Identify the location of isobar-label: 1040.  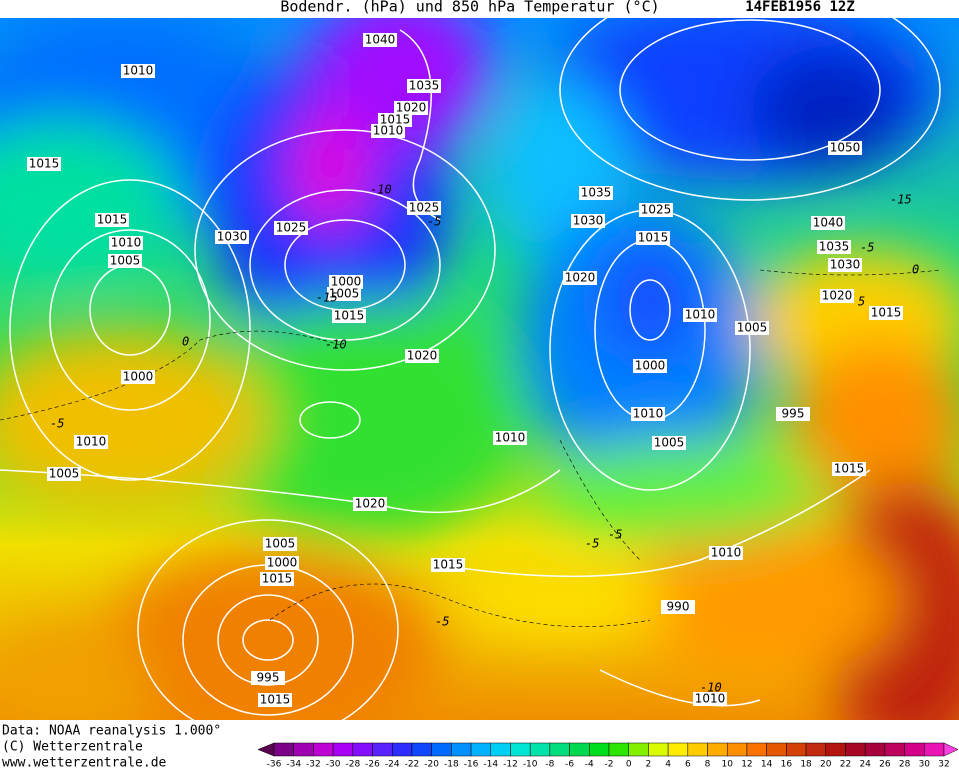
(380, 40).